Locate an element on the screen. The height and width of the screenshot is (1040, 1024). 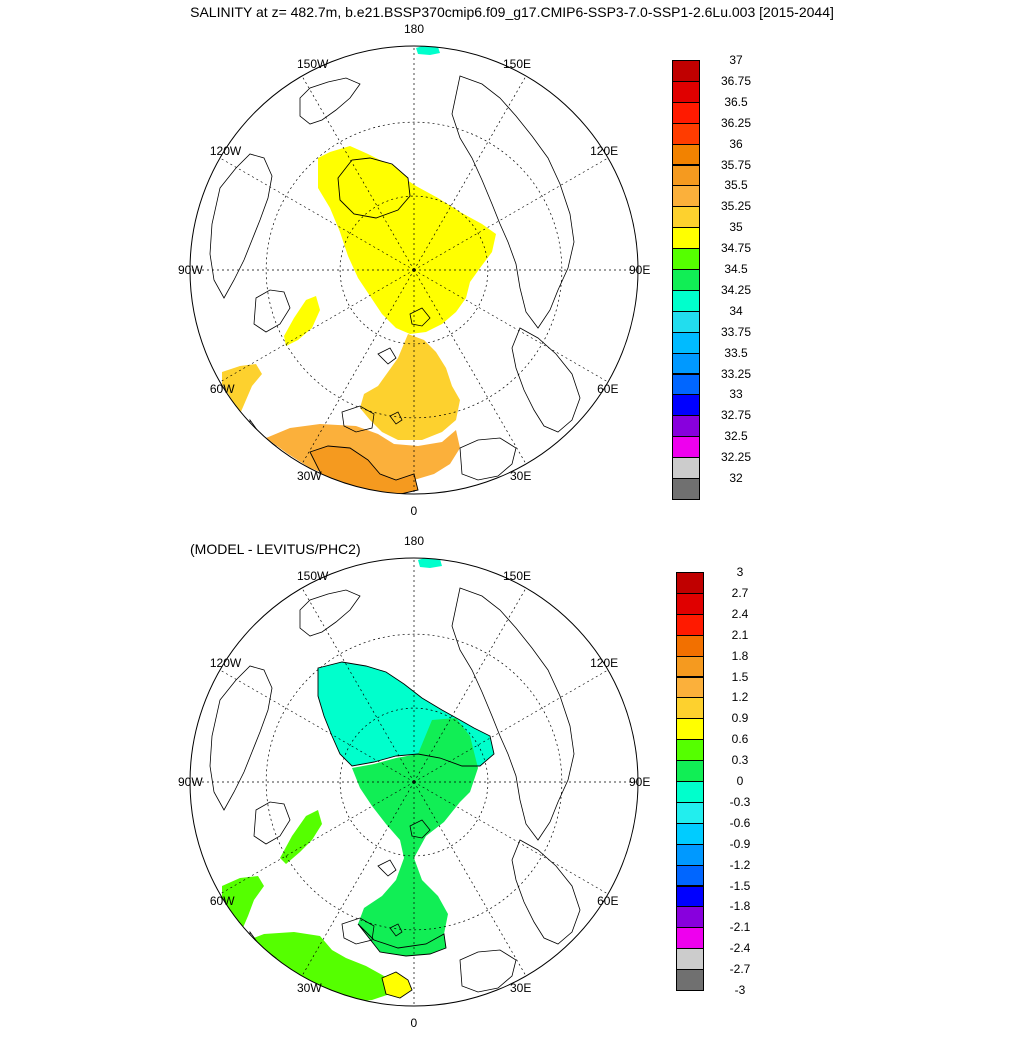
longitude-label: 150E is located at coordinates (517, 575).